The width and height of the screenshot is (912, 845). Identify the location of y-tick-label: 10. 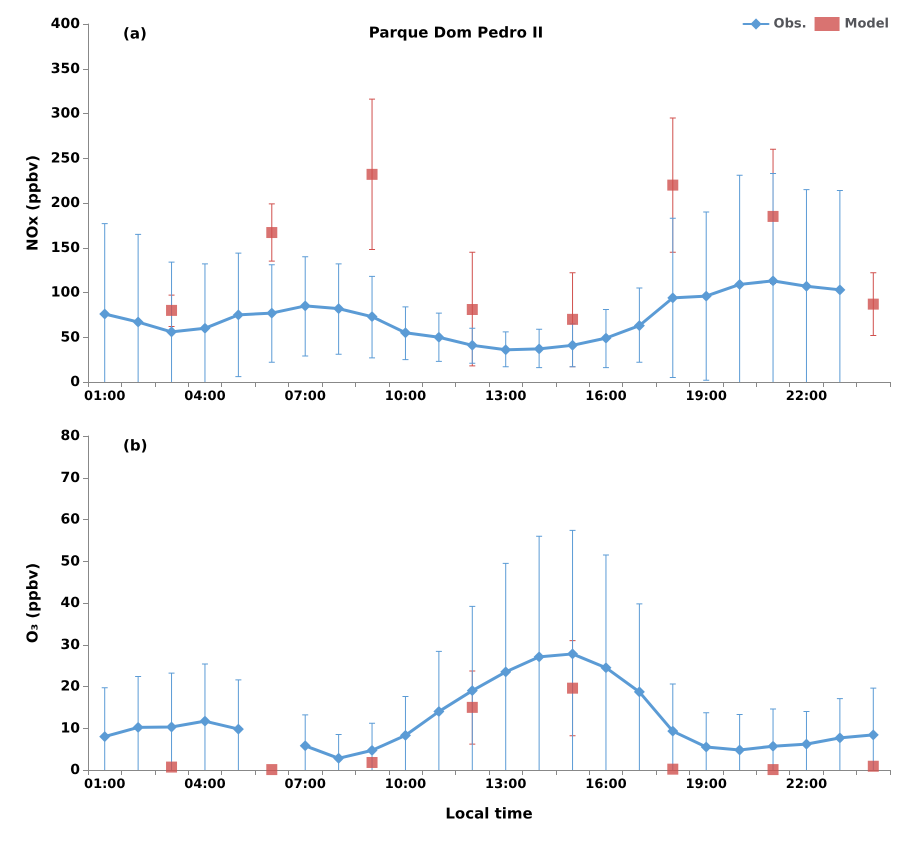
(70, 728).